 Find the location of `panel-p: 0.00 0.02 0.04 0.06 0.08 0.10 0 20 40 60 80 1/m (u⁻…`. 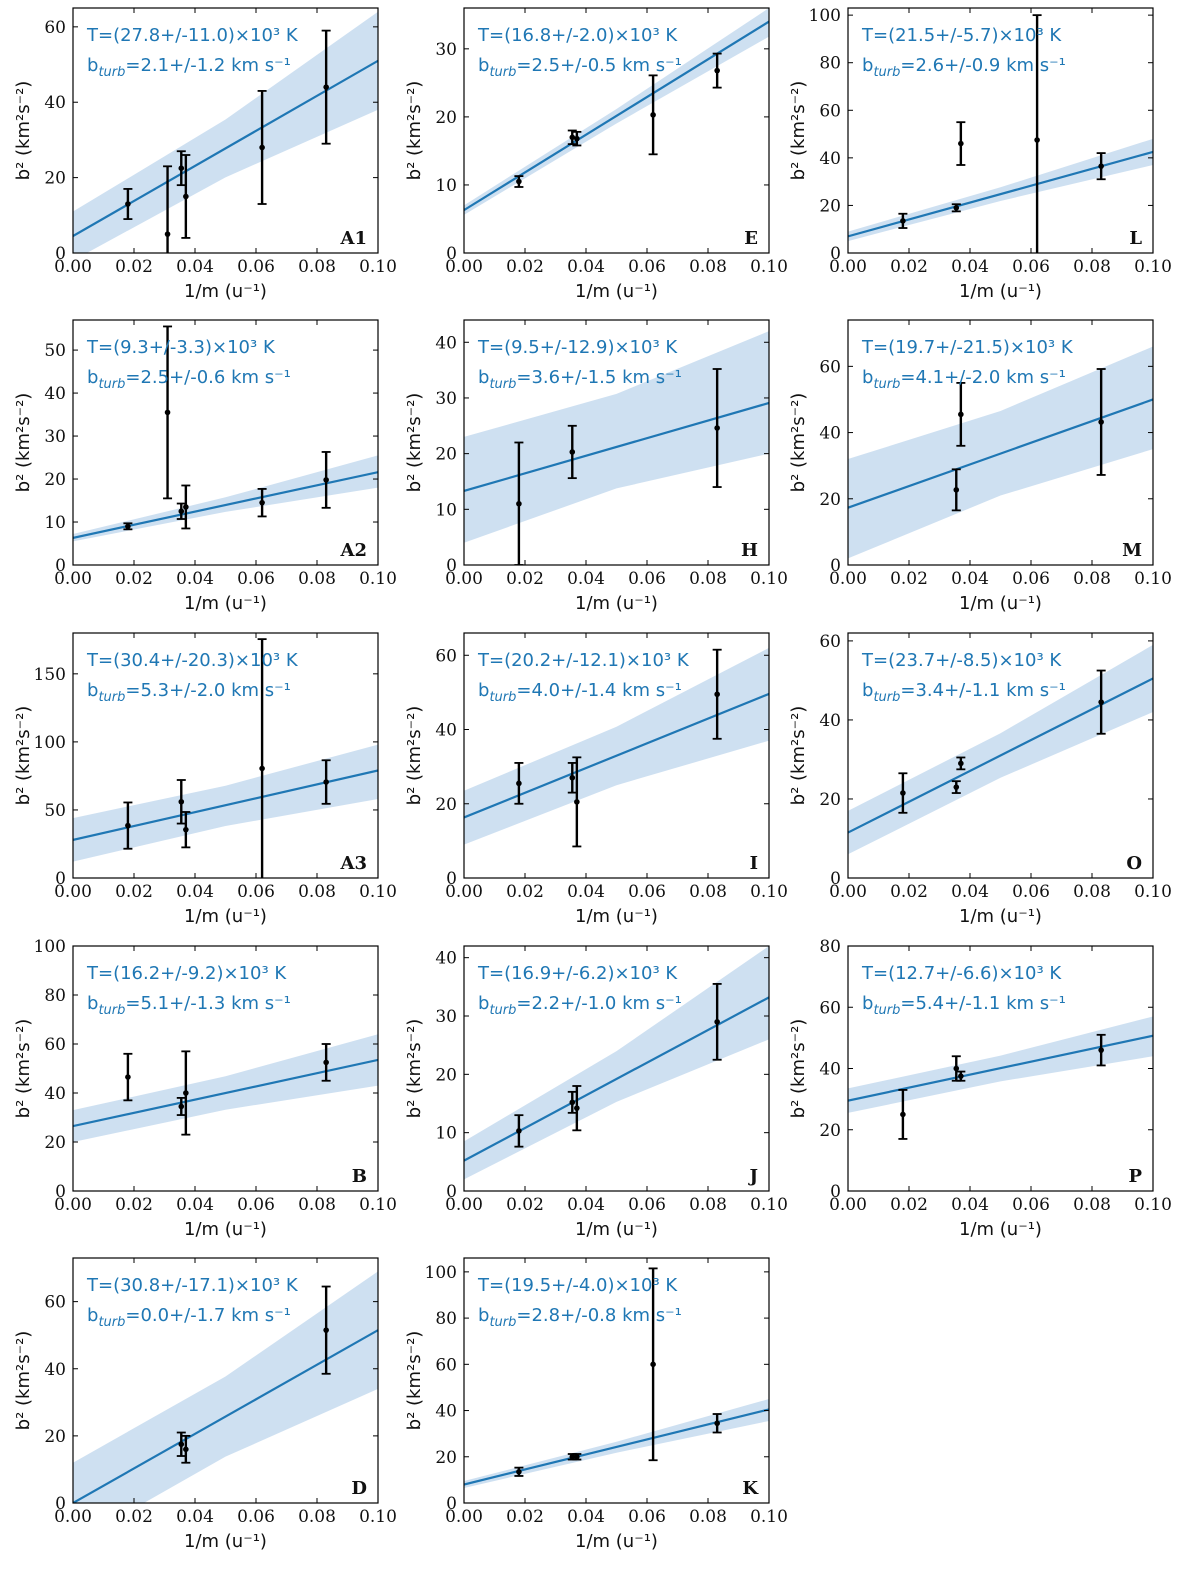

panel-p: 0.00 0.02 0.04 0.06 0.08 0.10 0 20 40 60 80 1/m (u⁻… is located at coordinates (980, 1088).